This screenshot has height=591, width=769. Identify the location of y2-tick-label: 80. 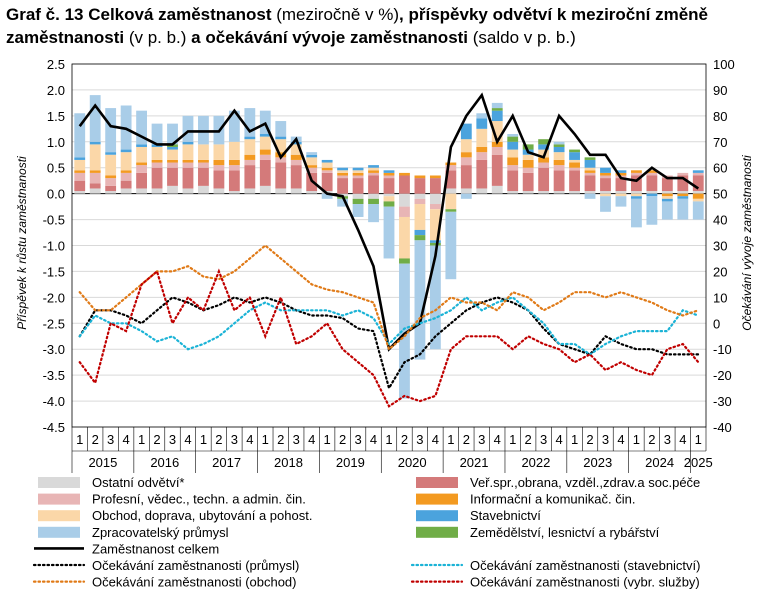
(720, 116).